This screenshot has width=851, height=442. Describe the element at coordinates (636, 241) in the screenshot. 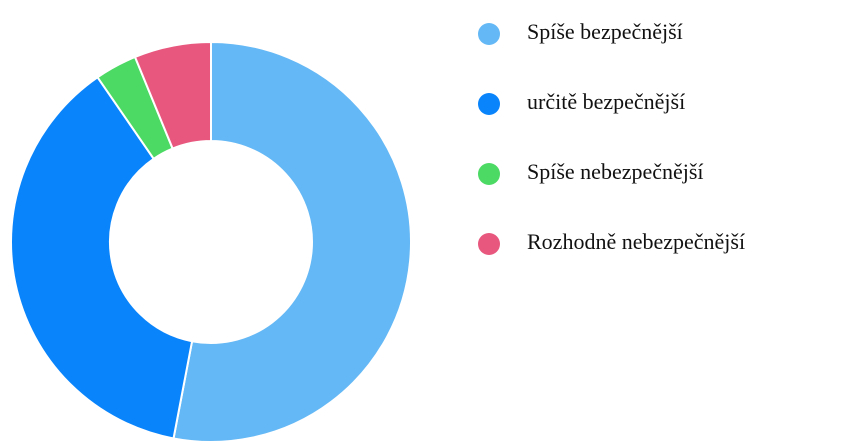

I see `legend-label: Rozhodně nebezpečnější` at that location.